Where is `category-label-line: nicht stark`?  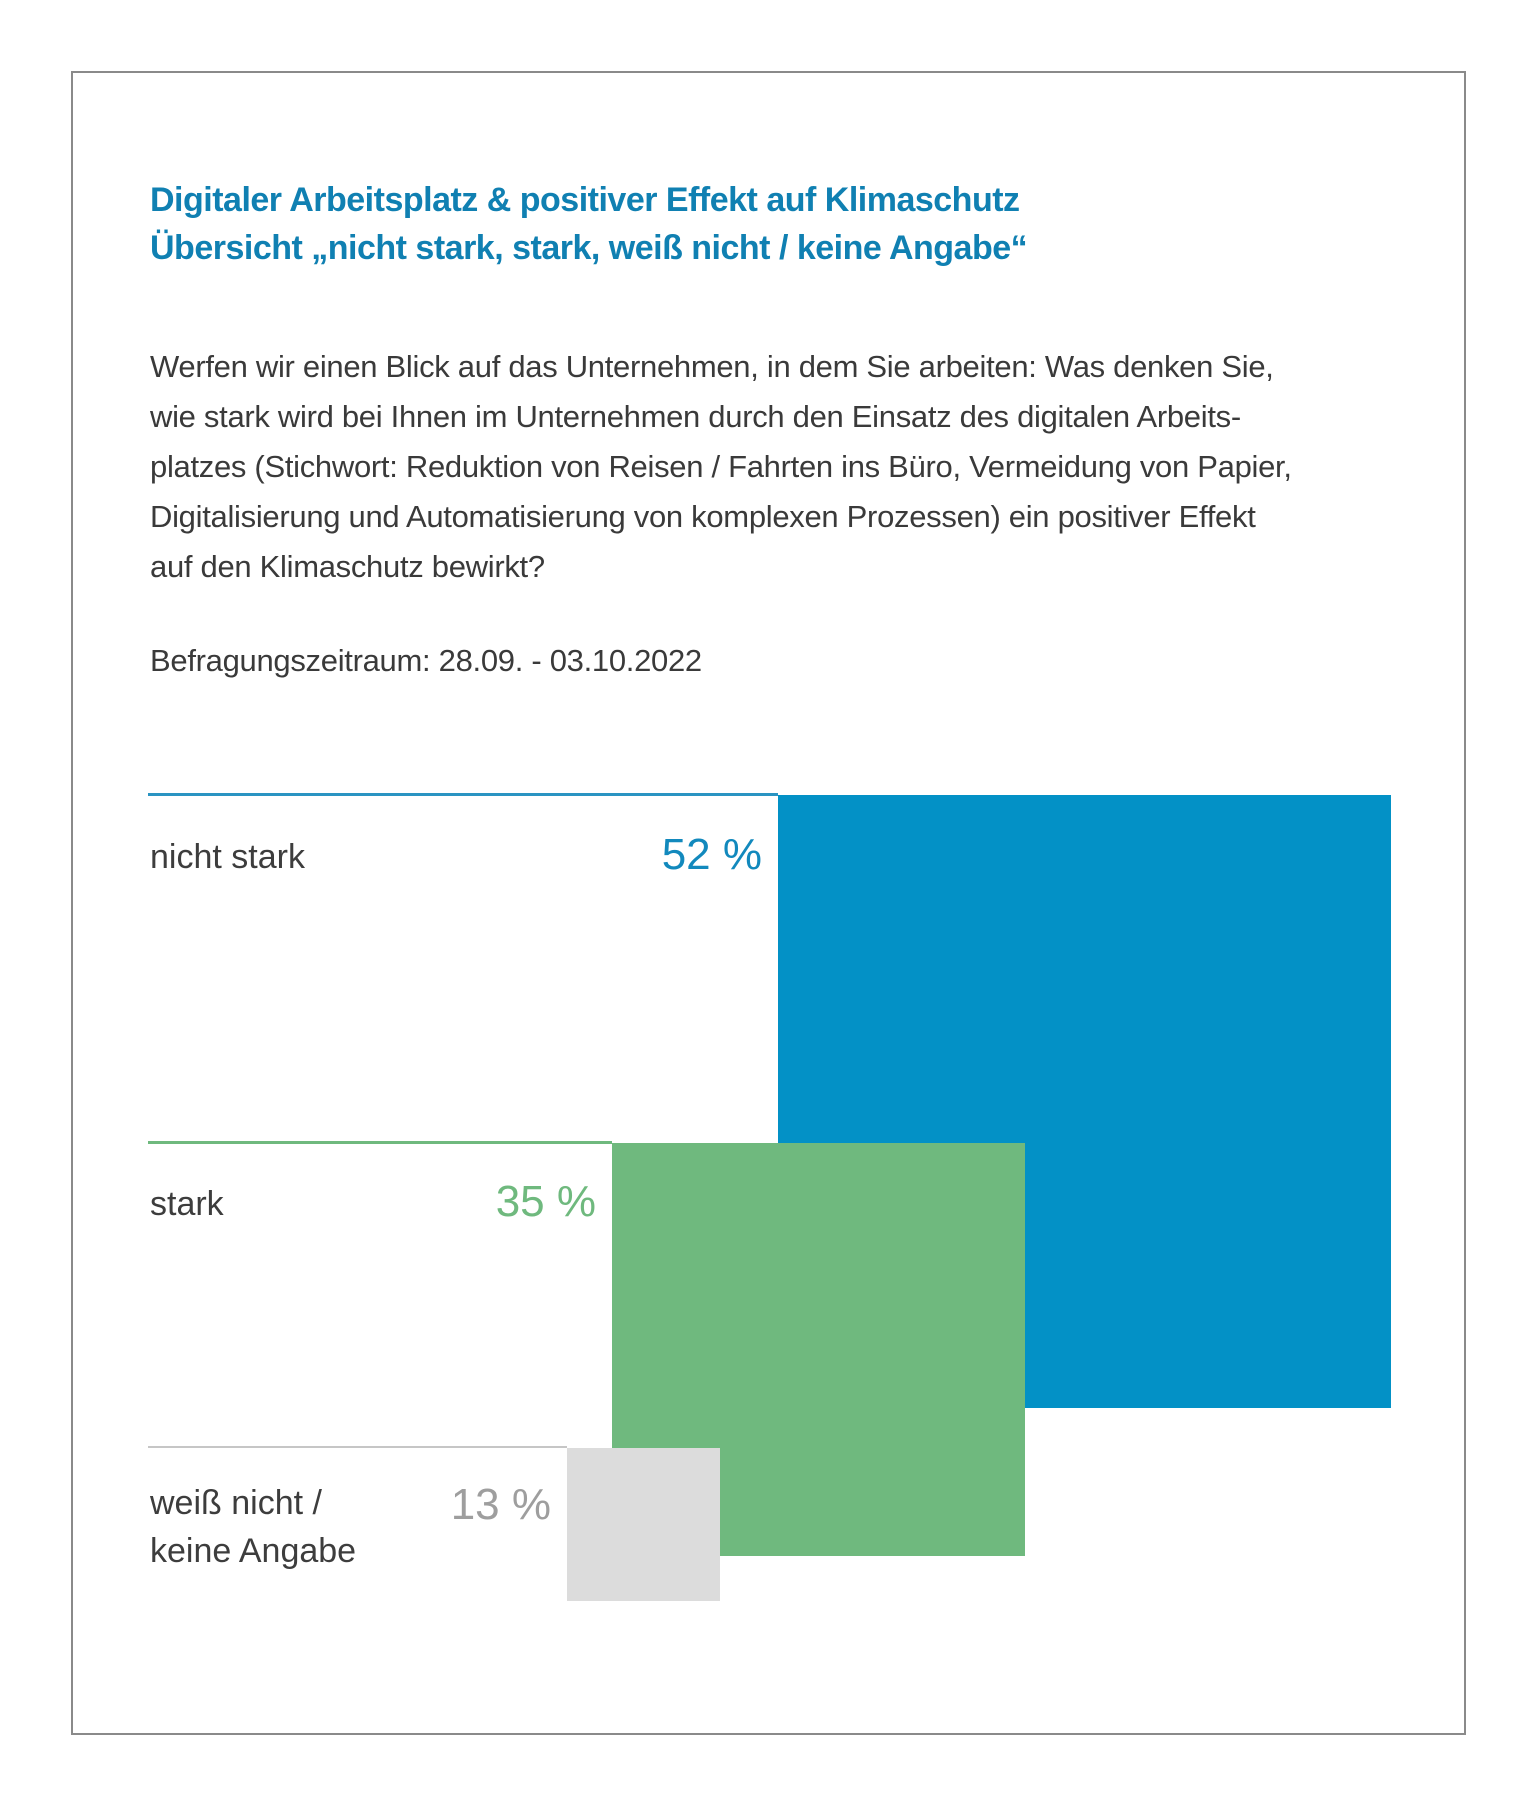 category-label-line: nicht stark is located at coordinates (227, 857).